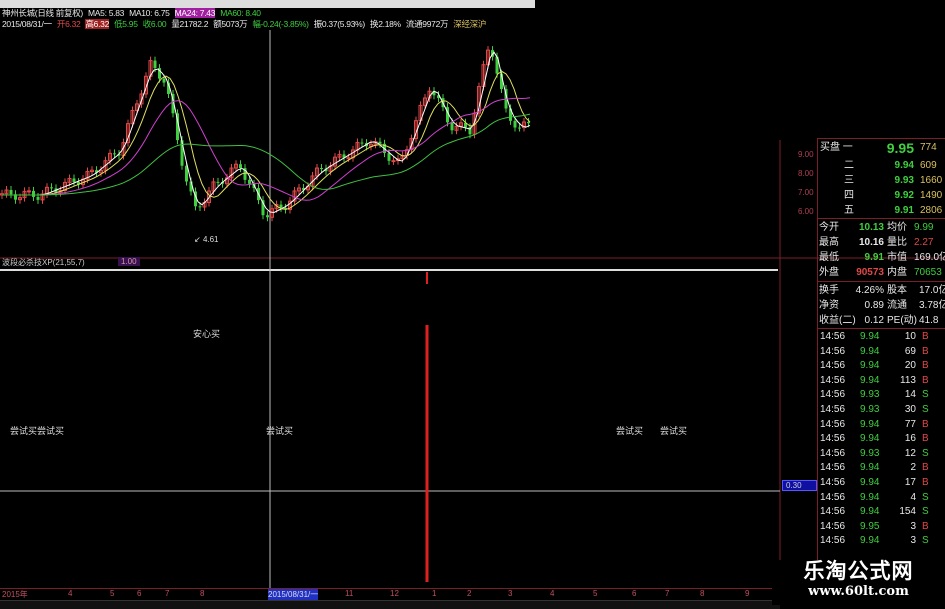  What do you see at coordinates (910, 482) in the screenshot?
I see `tick-volume: 17` at bounding box center [910, 482].